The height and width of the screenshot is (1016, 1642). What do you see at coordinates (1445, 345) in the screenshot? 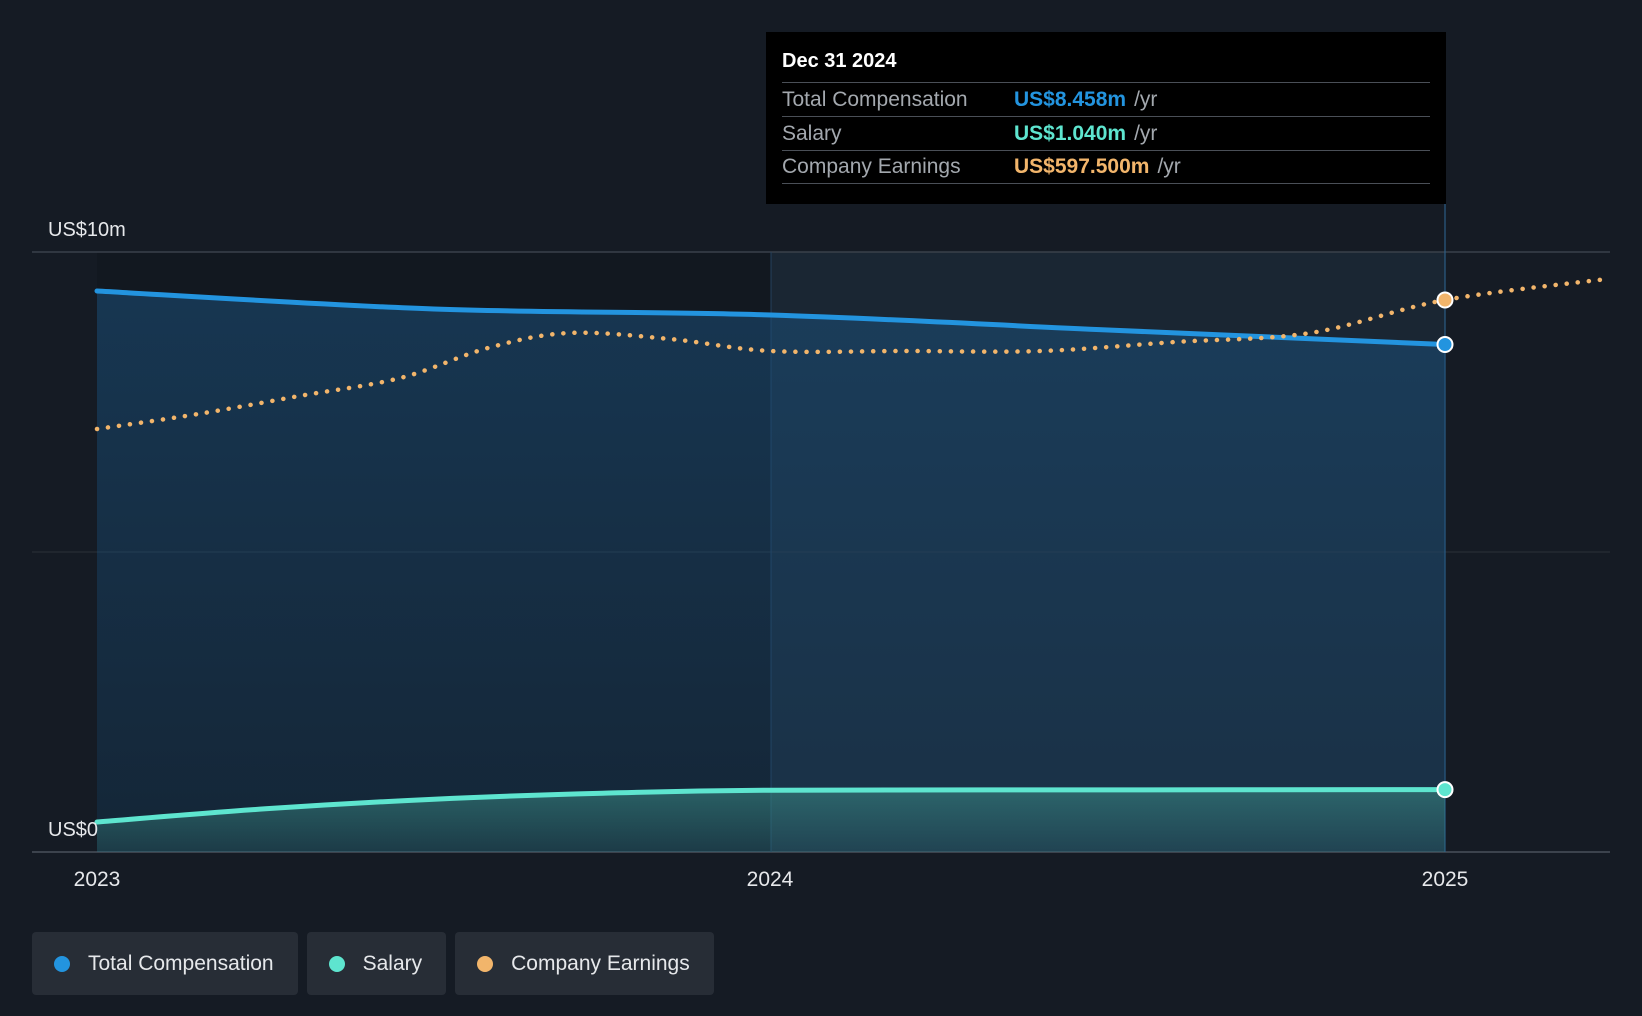
I see `total-compensation-point` at bounding box center [1445, 345].